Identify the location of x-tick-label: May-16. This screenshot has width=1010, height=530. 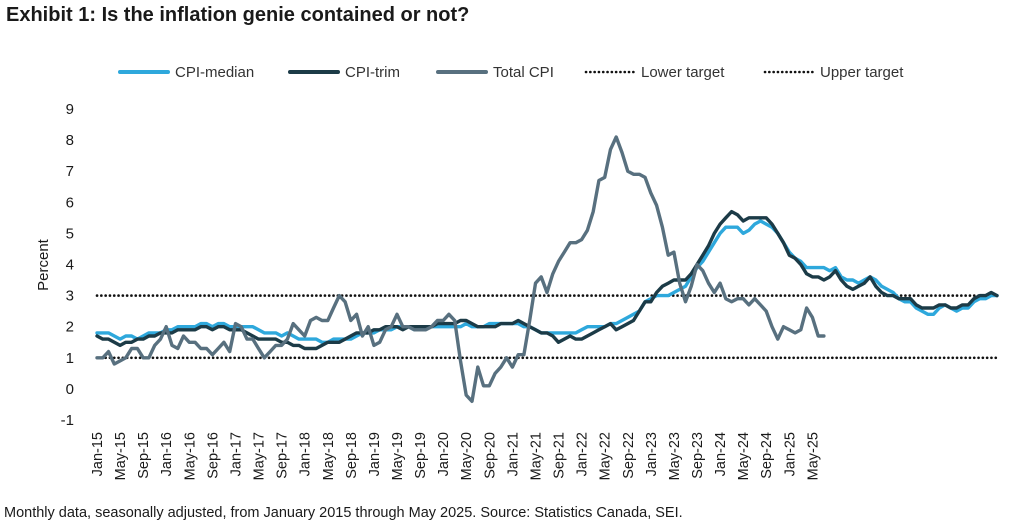
(190, 456).